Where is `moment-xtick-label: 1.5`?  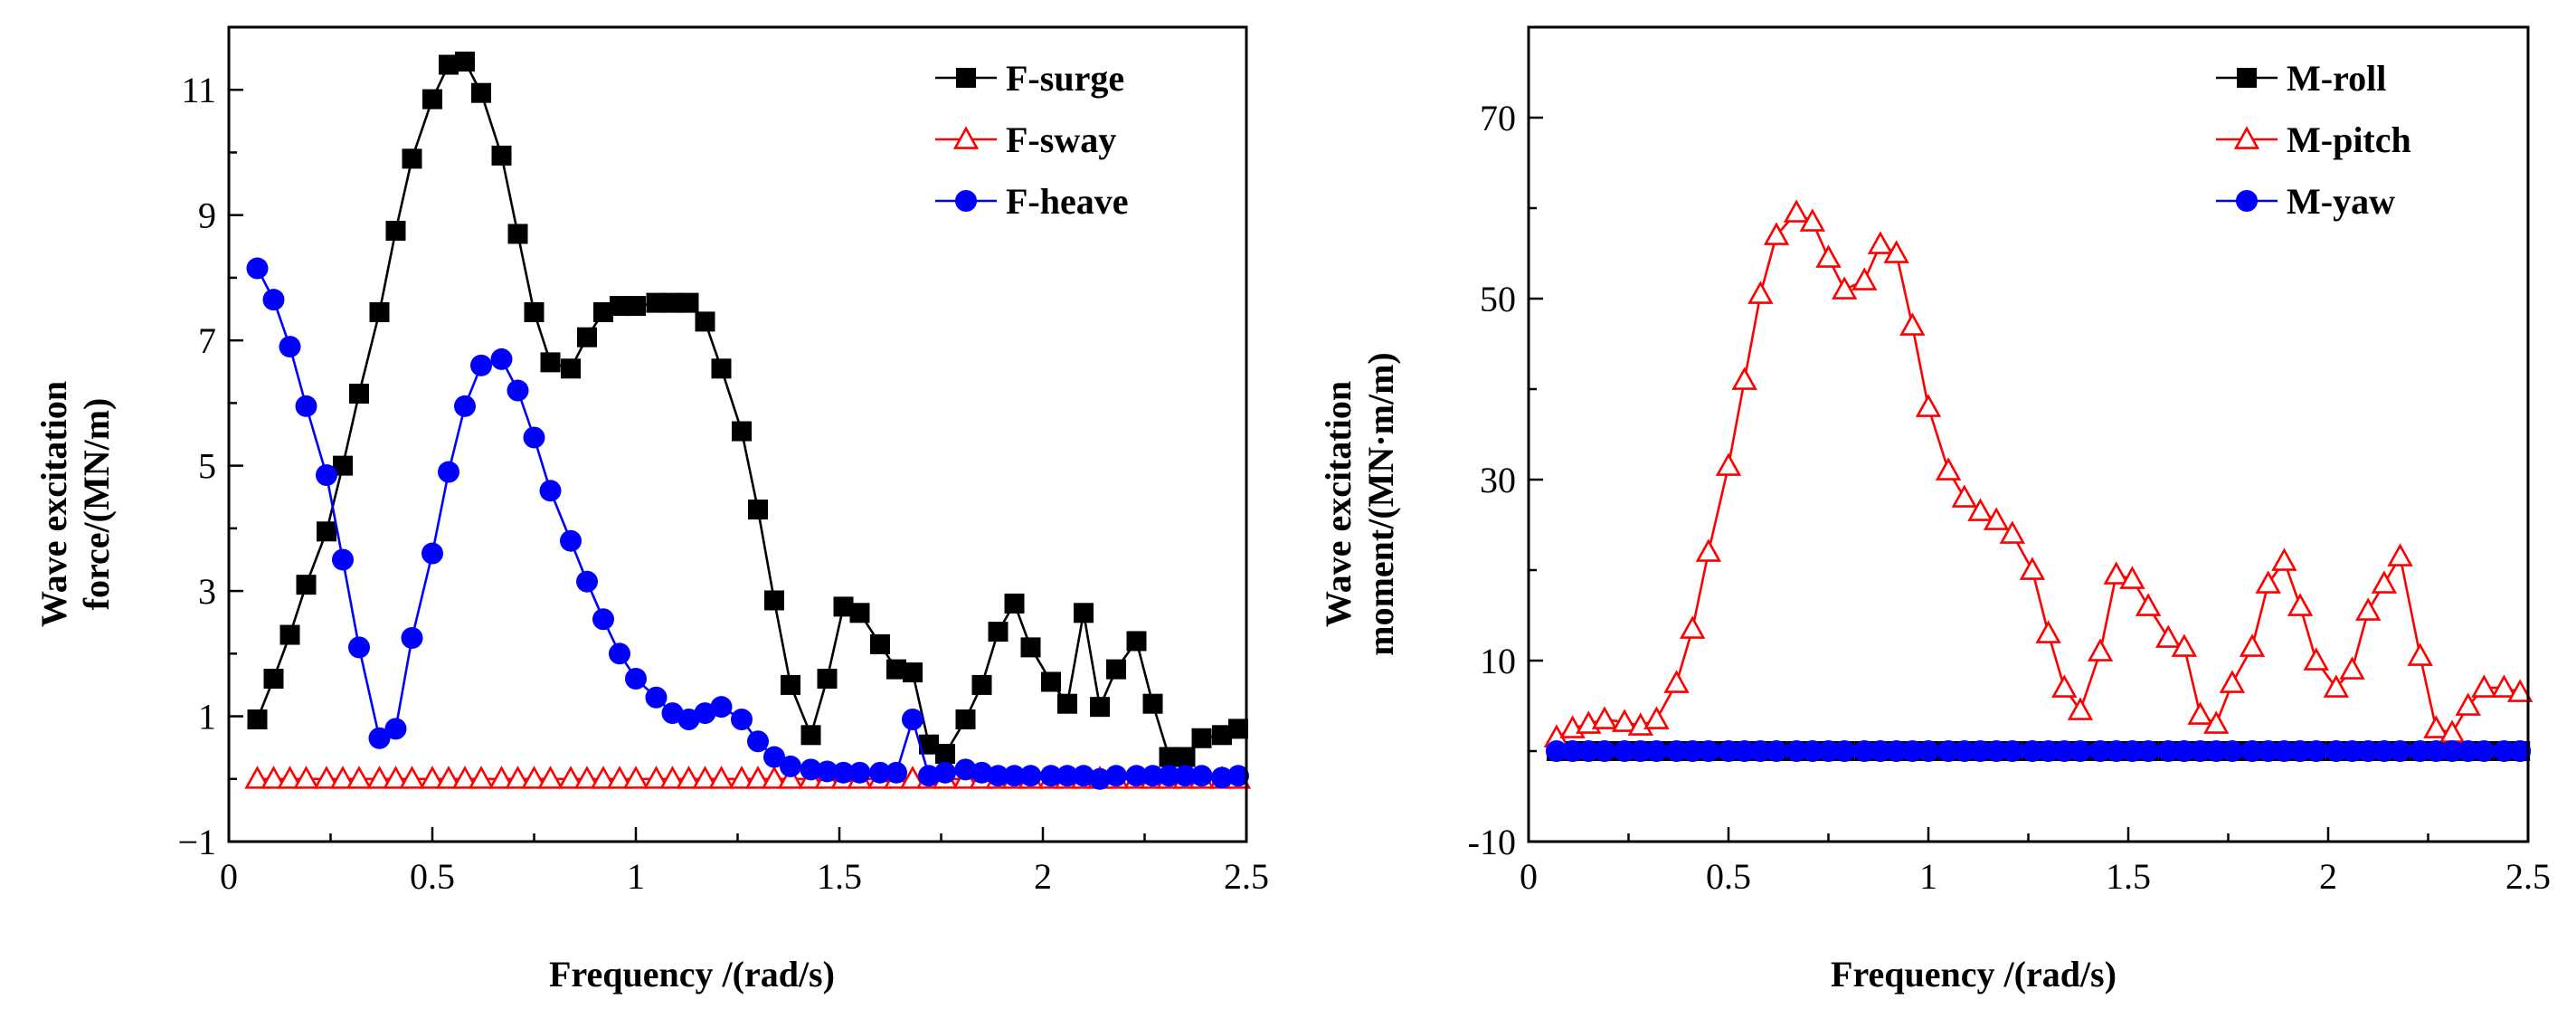 moment-xtick-label: 1.5 is located at coordinates (2128, 877).